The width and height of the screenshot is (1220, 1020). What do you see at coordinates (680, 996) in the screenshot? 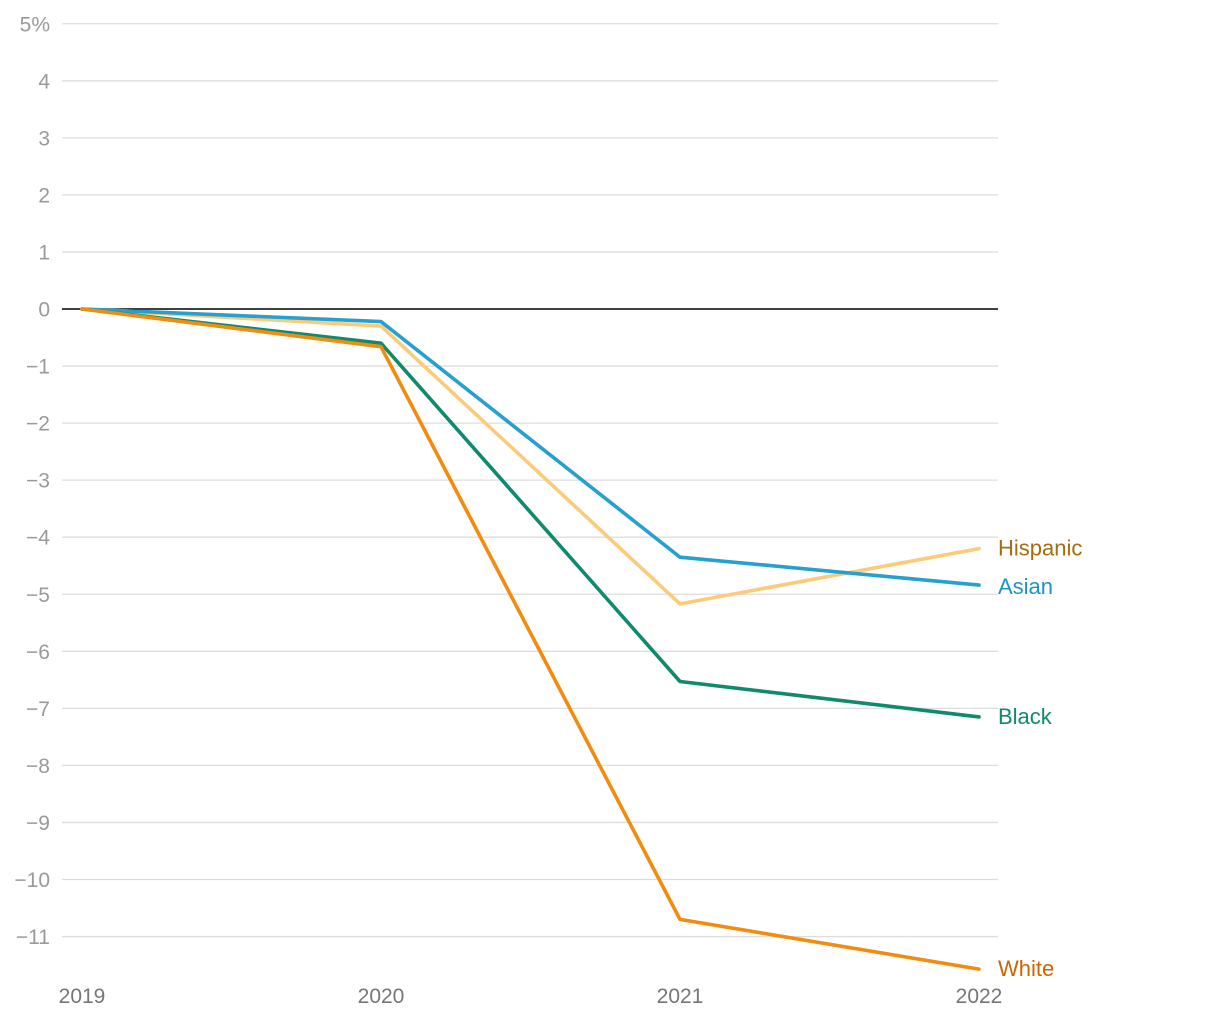
I see `x-tick-label-2021: 2021` at bounding box center [680, 996].